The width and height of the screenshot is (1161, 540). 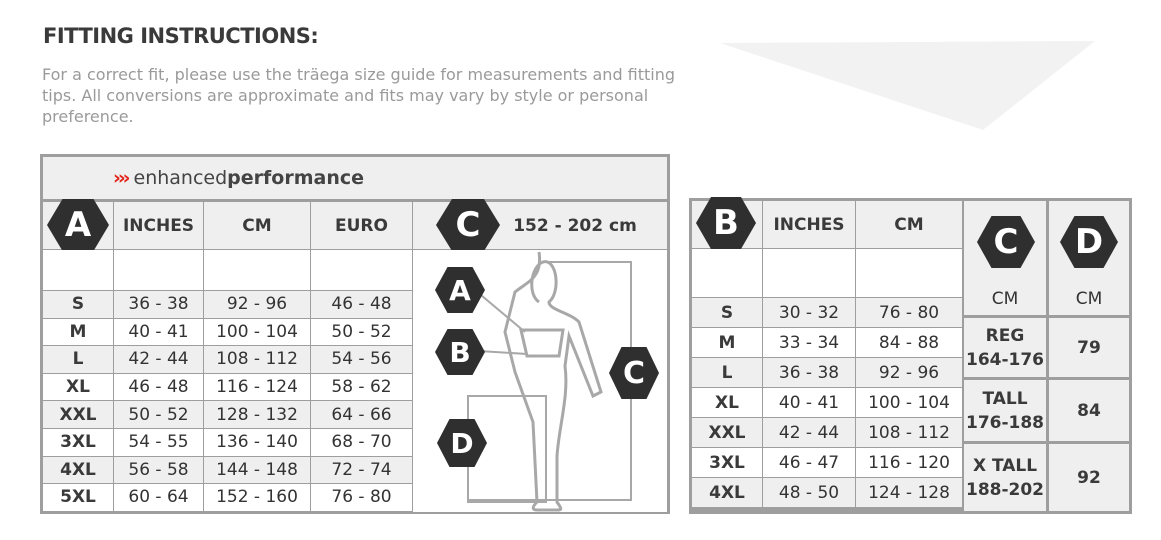 What do you see at coordinates (361, 359) in the screenshot?
I see `table-cell: 54 - 56` at bounding box center [361, 359].